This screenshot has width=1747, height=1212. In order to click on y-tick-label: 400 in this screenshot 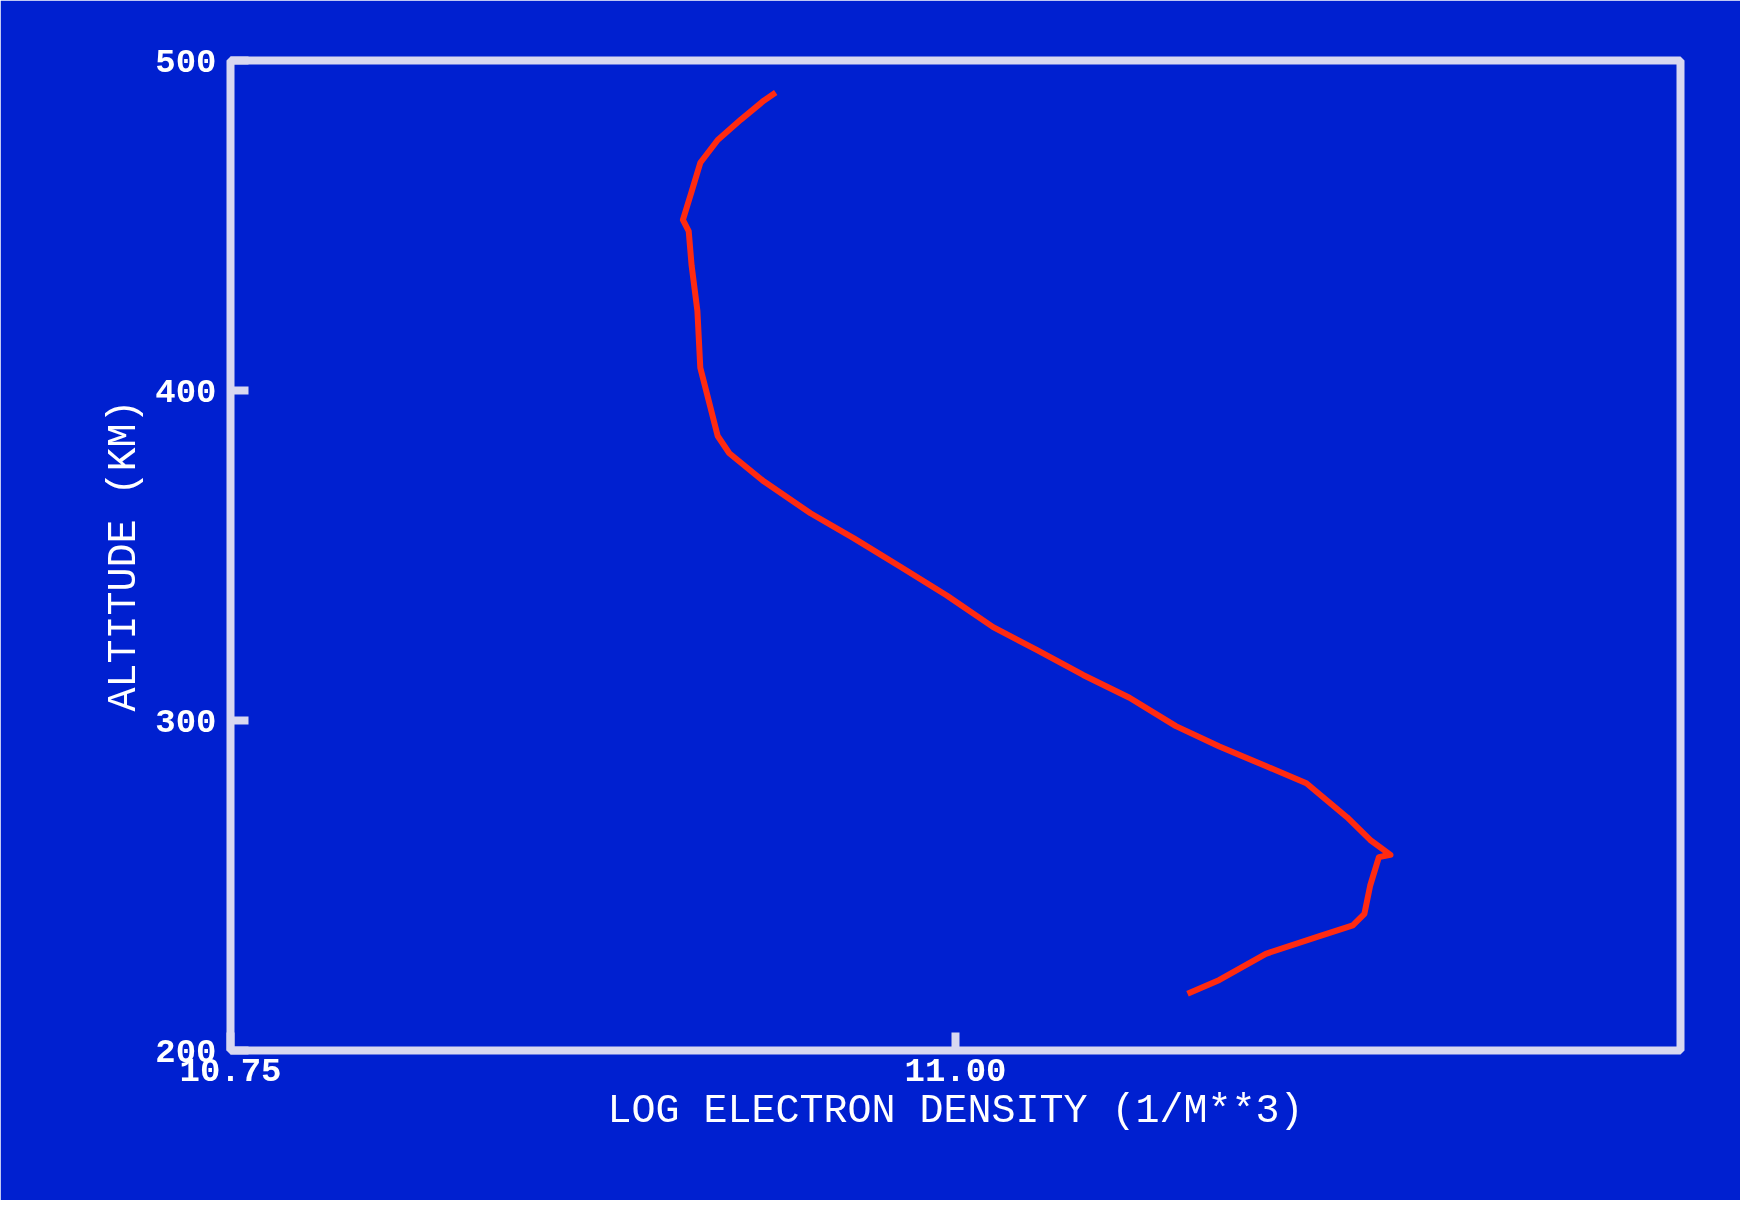, I will do `click(186, 392)`.